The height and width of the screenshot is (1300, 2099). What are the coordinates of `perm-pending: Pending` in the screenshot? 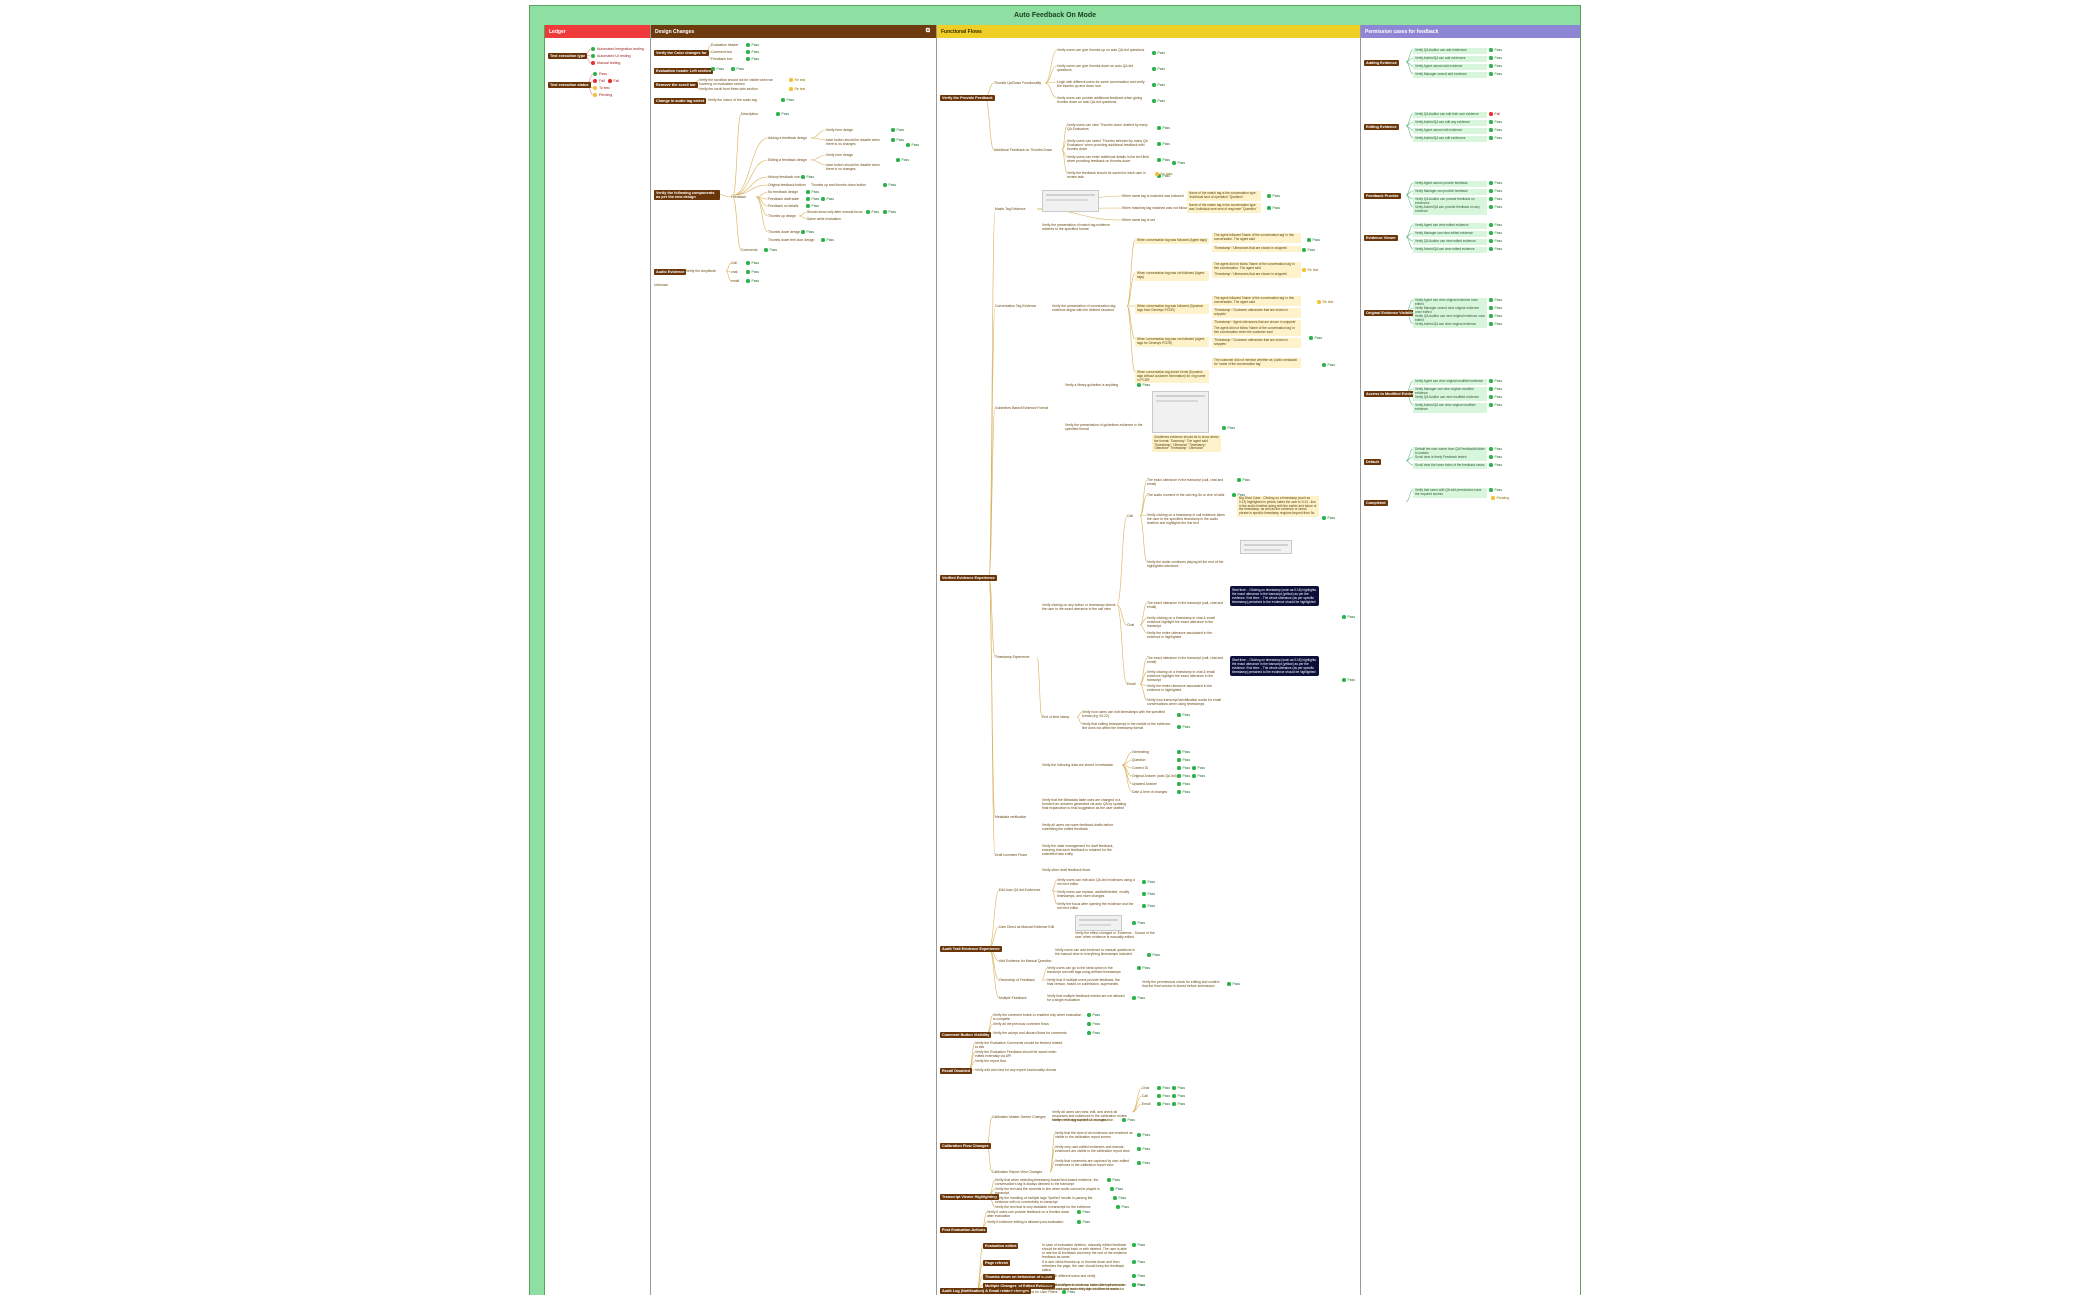 It's located at (1500, 498).